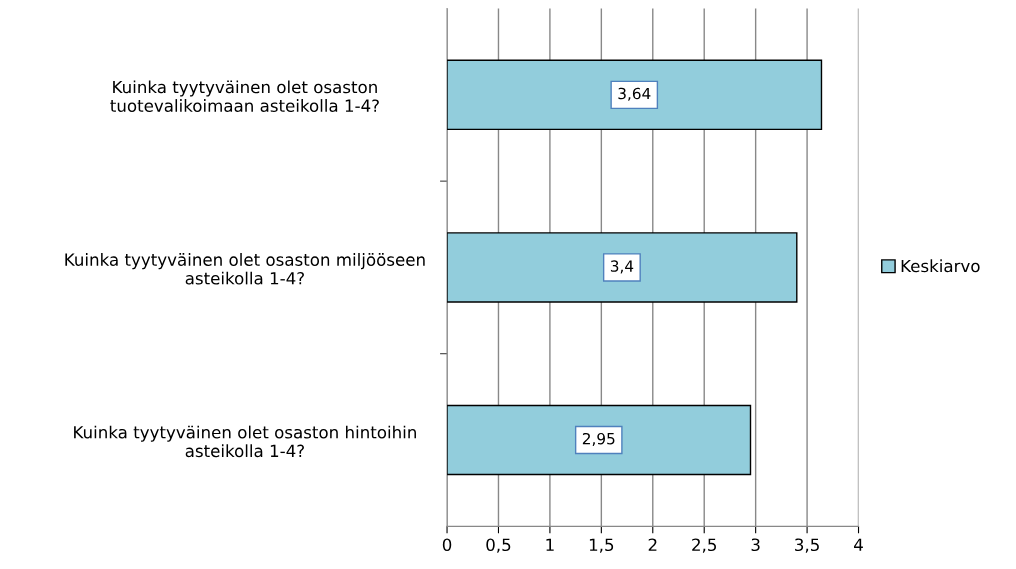 This screenshot has height=569, width=1016. Describe the element at coordinates (652, 544) in the screenshot. I see `x-tick-label: 2` at that location.